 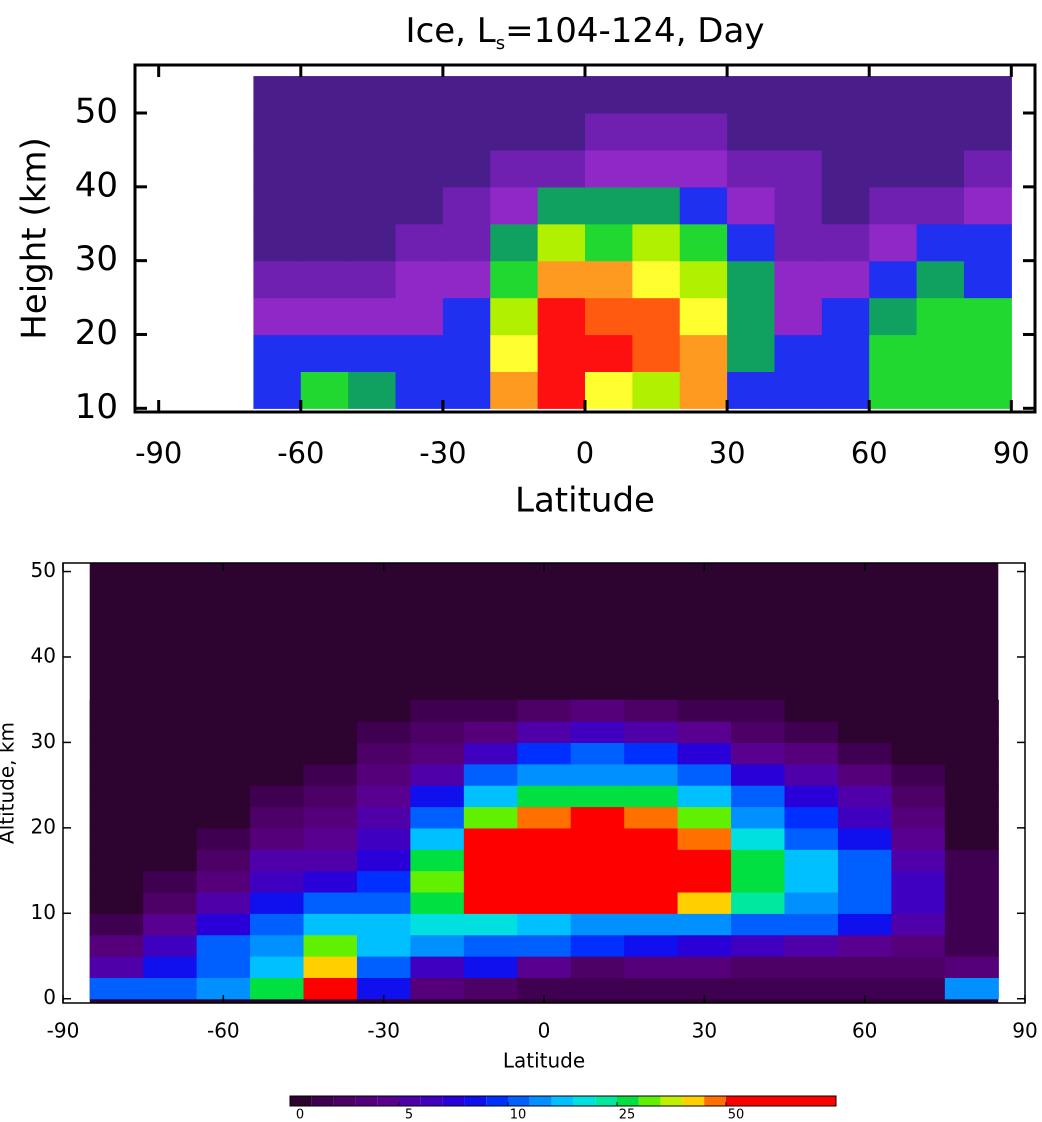 I want to click on colorbar-tick-label: 10, so click(x=518, y=1115).